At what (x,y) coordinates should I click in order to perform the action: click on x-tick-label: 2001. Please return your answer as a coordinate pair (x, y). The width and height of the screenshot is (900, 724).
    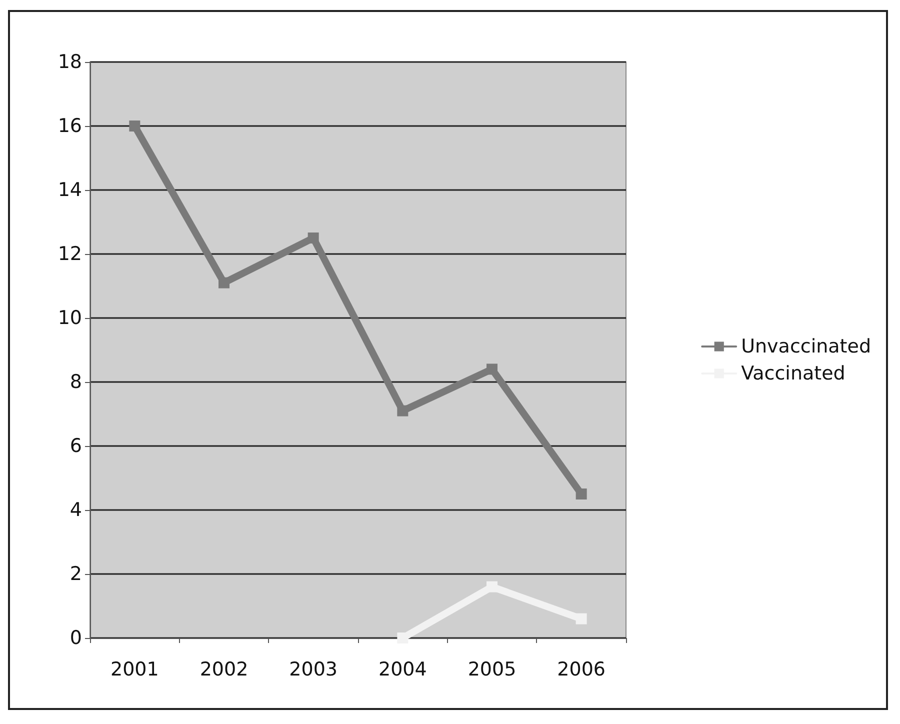
    Looking at the image, I should click on (134, 669).